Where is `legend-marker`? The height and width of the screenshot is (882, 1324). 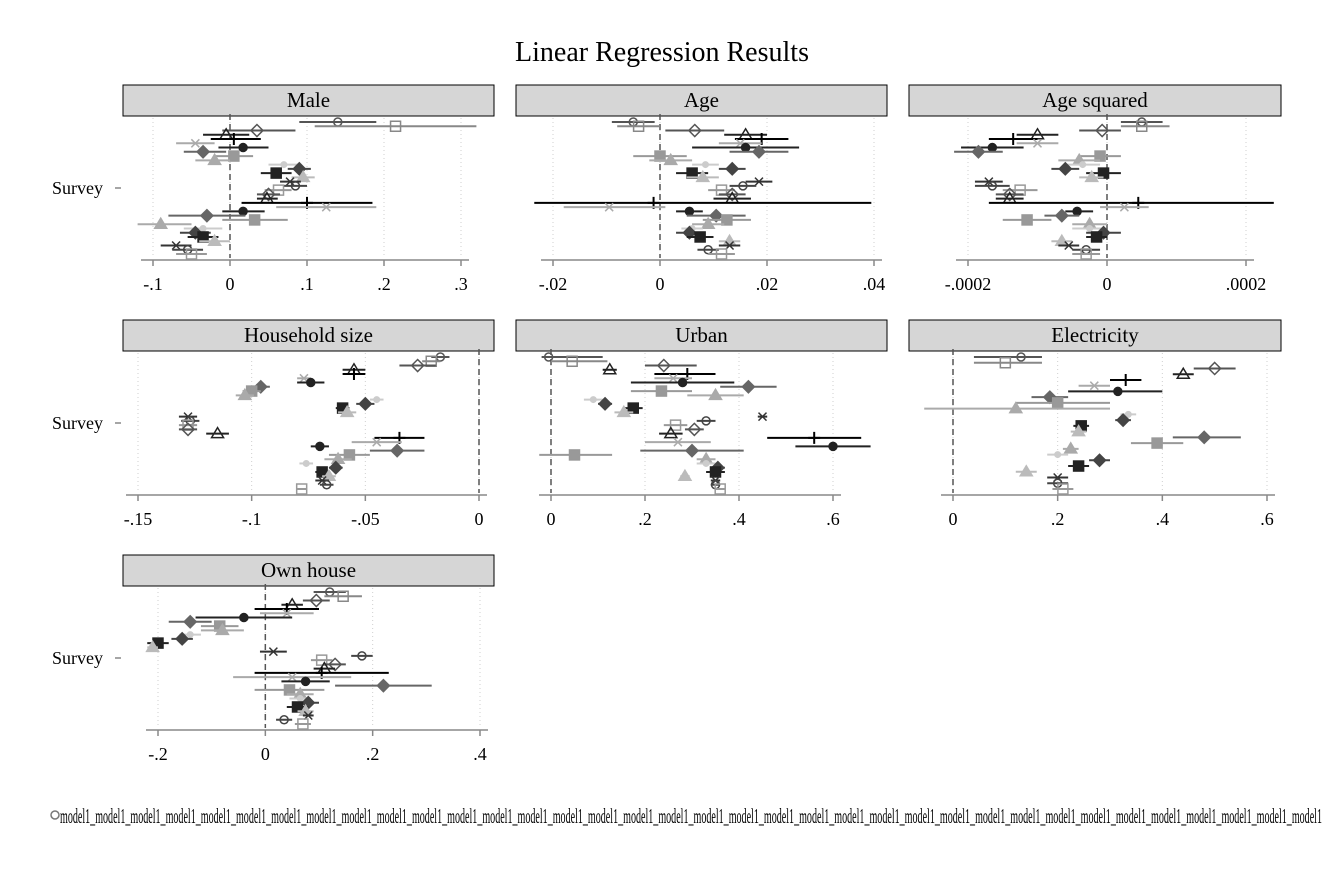
legend-marker is located at coordinates (55, 815).